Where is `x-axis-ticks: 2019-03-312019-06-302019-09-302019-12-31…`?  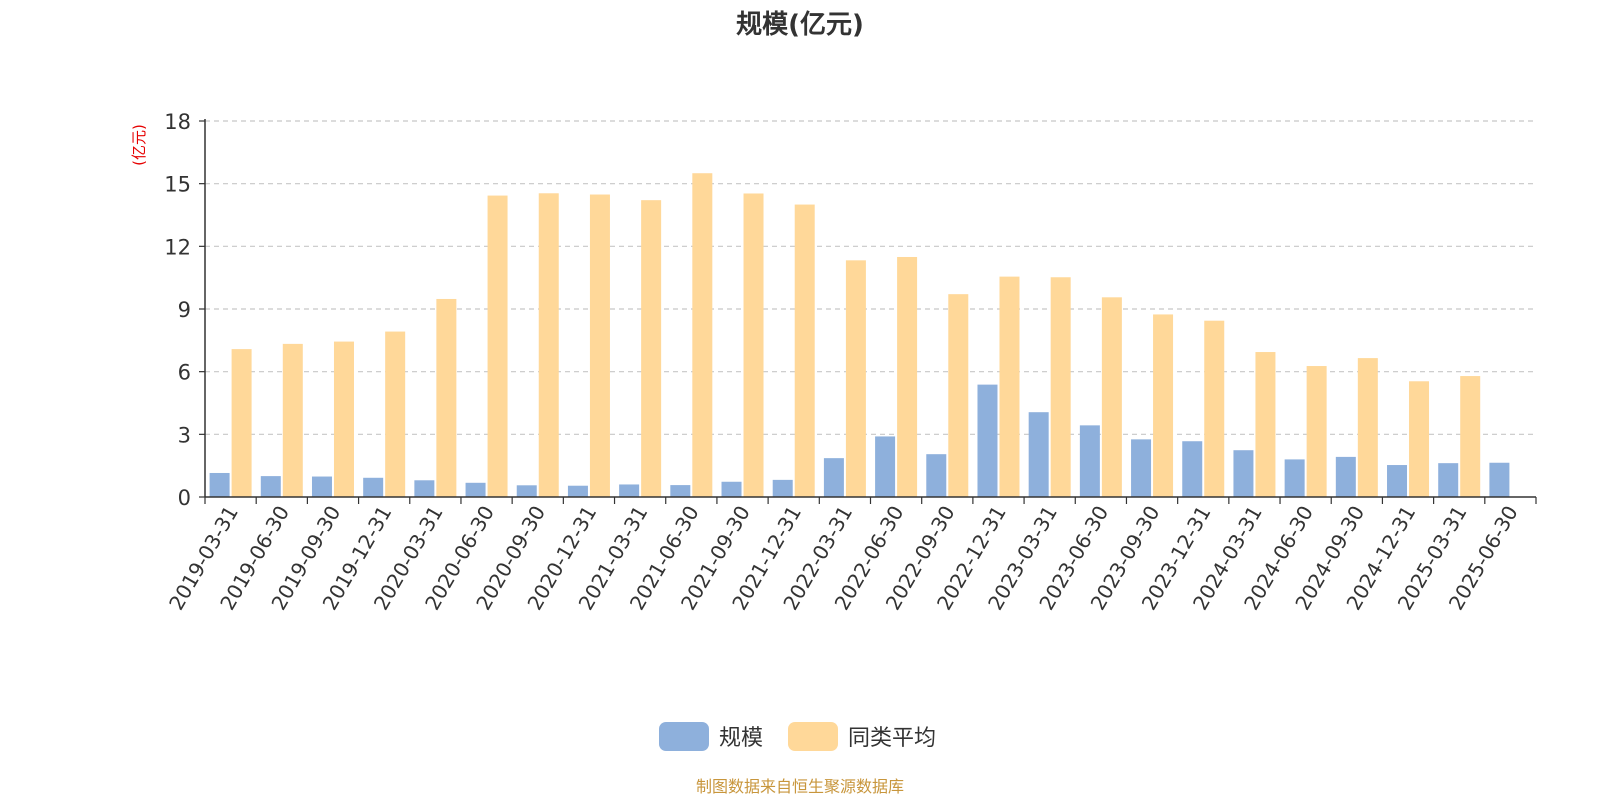
x-axis-ticks: 2019-03-312019-06-302019-09-302019-12-31… is located at coordinates (850, 555).